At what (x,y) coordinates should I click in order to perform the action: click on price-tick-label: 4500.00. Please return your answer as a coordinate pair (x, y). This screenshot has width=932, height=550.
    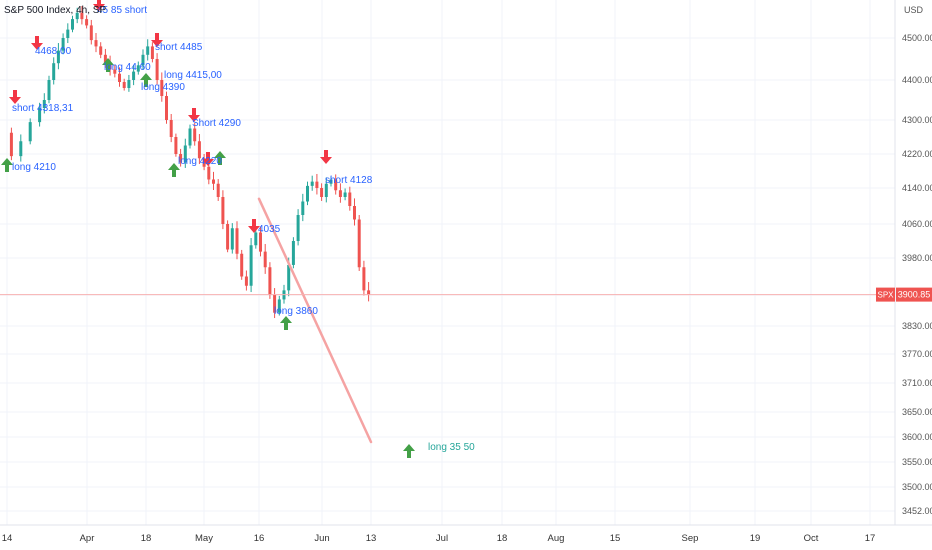
    Looking at the image, I should click on (917, 38).